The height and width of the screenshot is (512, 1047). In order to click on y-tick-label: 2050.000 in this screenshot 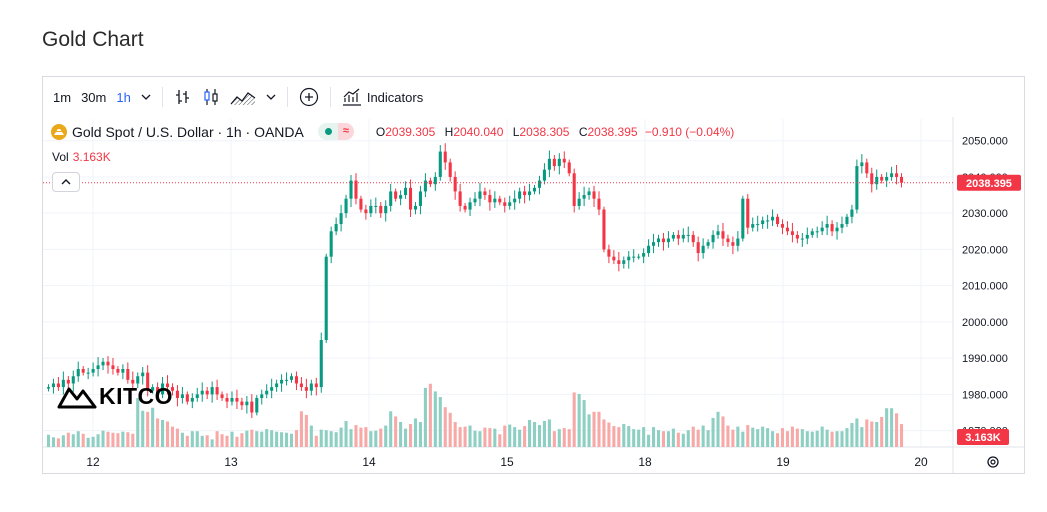, I will do `click(985, 142)`.